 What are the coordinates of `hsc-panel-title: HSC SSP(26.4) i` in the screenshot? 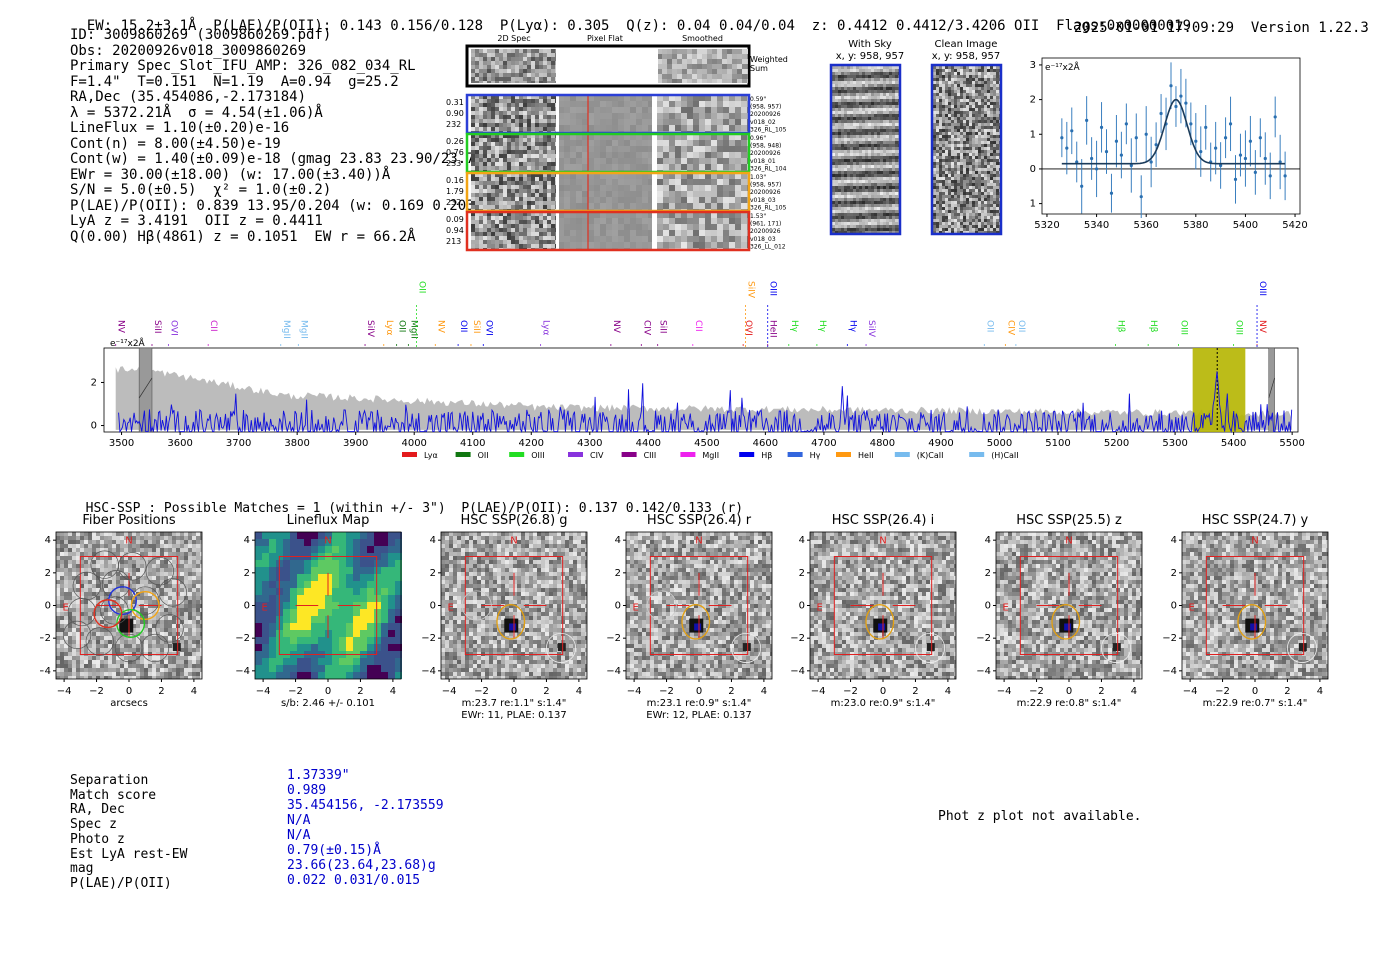 It's located at (883, 520).